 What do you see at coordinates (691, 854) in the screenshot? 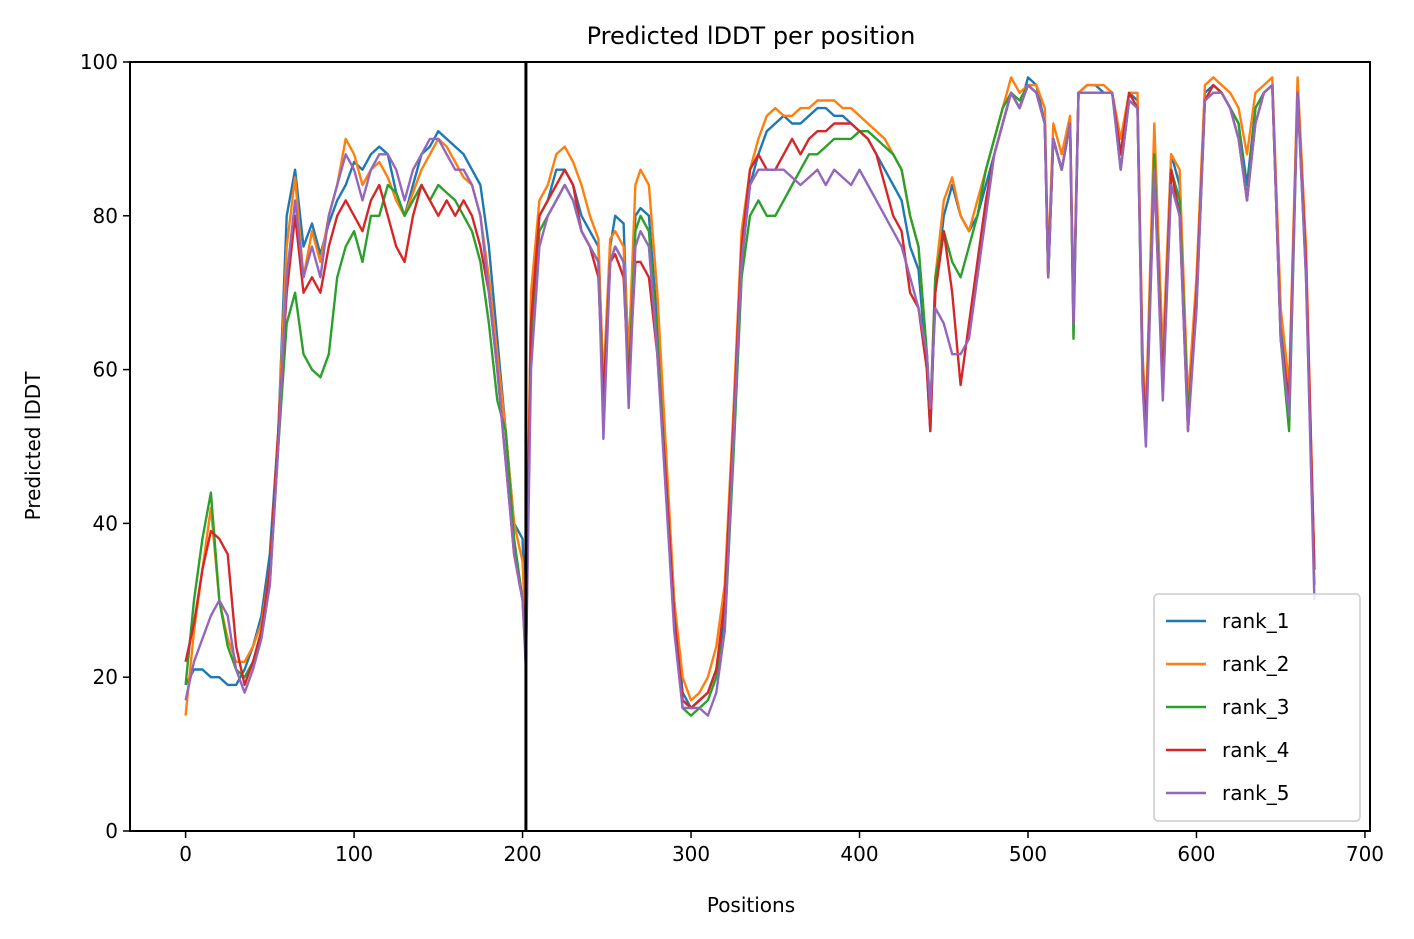
I see `x-tick-label: 300` at bounding box center [691, 854].